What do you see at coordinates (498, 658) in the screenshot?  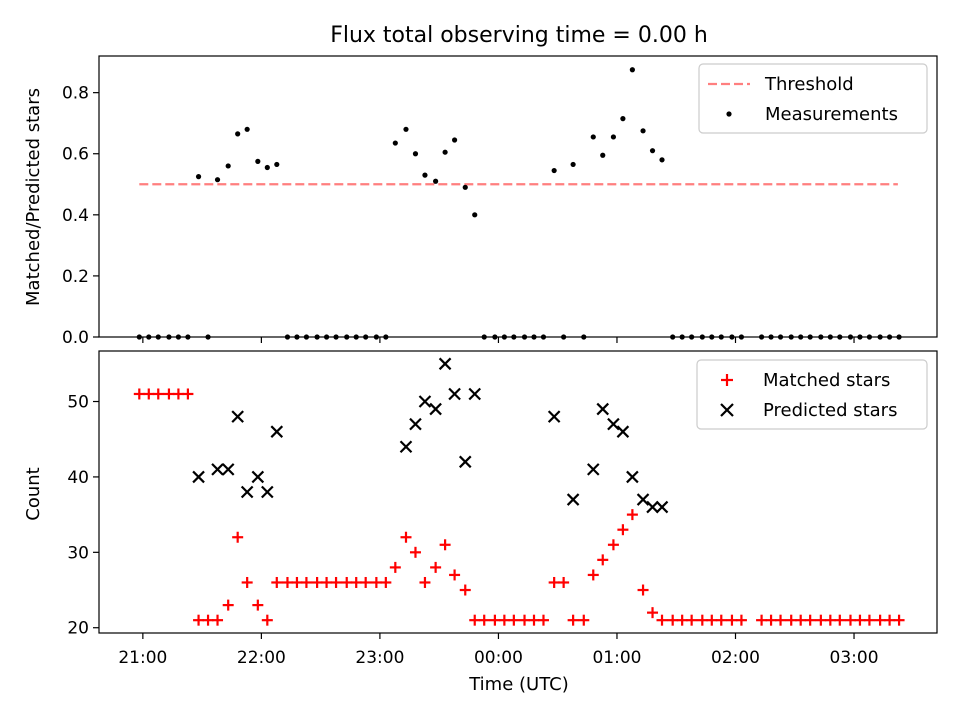 I see `count-x-tick-label: 00:00` at bounding box center [498, 658].